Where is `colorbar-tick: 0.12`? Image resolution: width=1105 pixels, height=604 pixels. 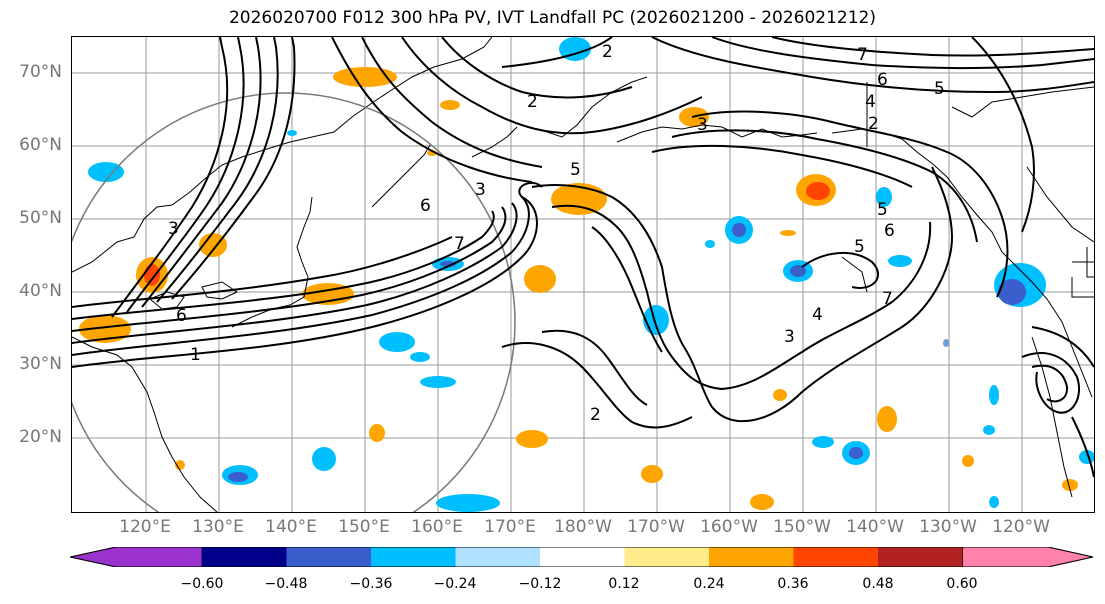
colorbar-tick: 0.12 is located at coordinates (624, 584).